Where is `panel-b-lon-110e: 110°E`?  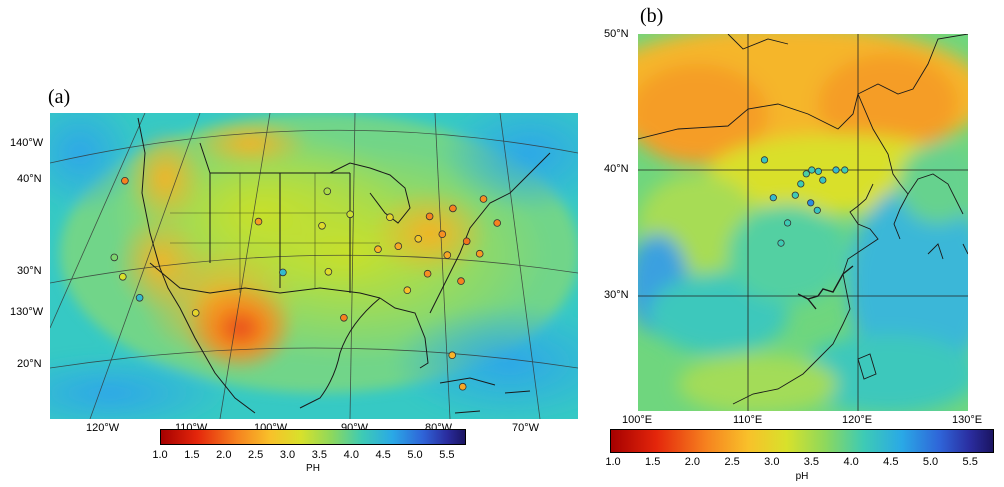
panel-b-lon-110e: 110°E is located at coordinates (748, 420).